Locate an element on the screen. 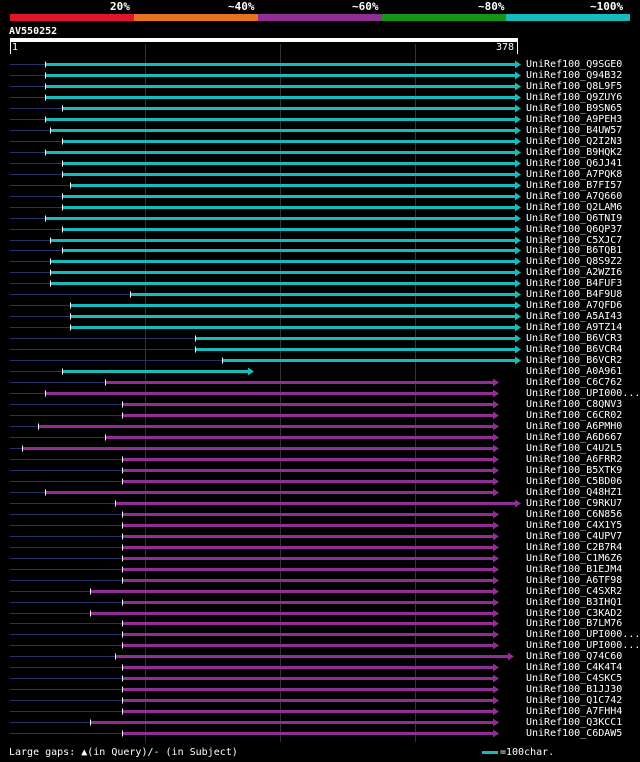 This screenshot has width=640, height=762. hit-label: UniRef100_Q1C742 is located at coordinates (574, 700).